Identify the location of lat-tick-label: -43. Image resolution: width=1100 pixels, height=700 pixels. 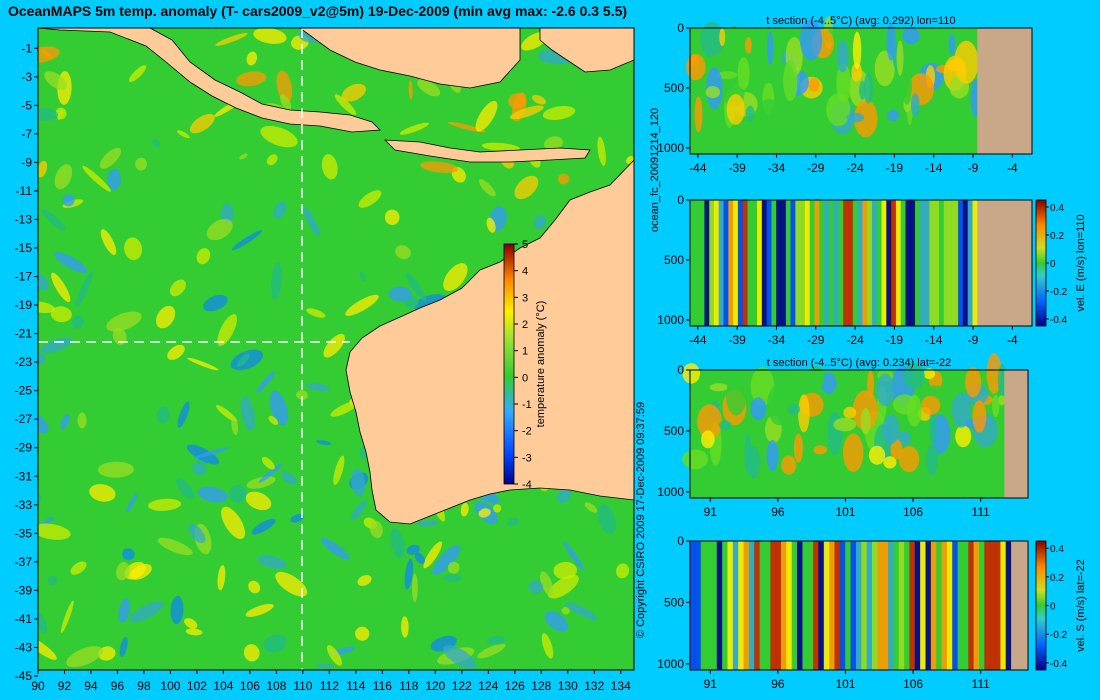
(24, 647).